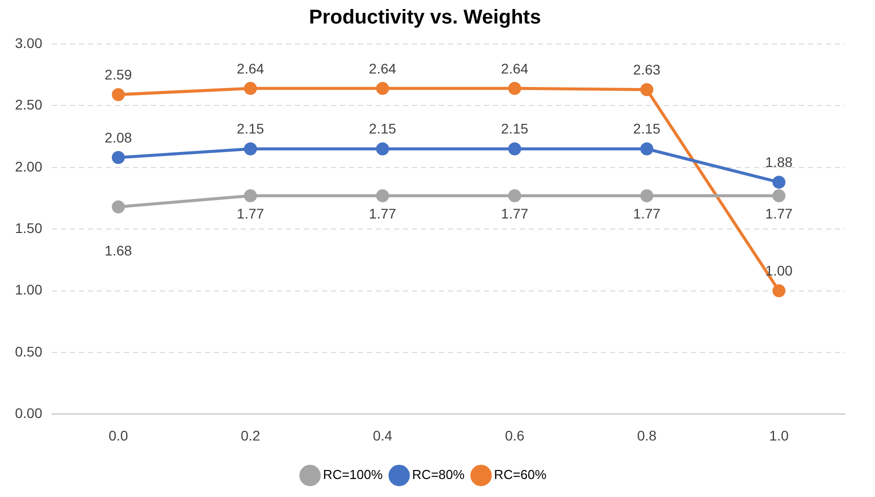 The width and height of the screenshot is (875, 497). Describe the element at coordinates (118, 250) in the screenshot. I see `data-label: 1.68` at that location.